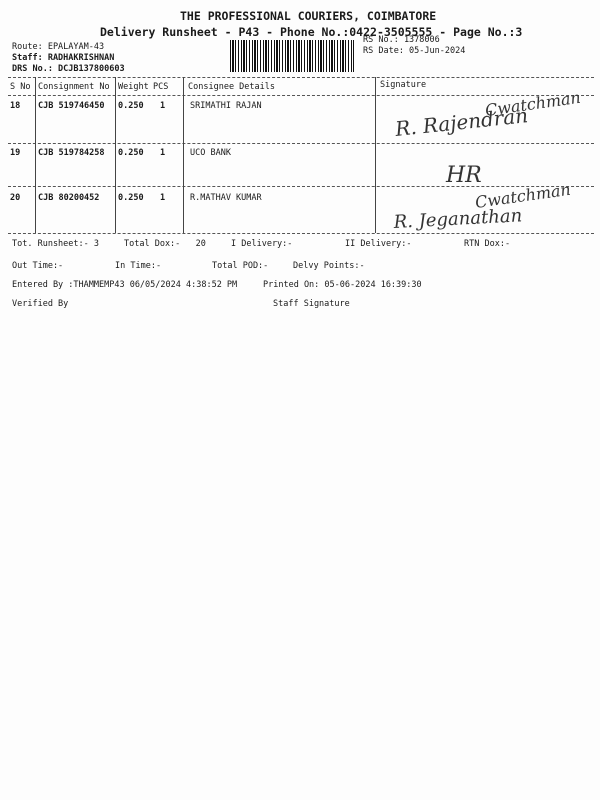 This screenshot has height=800, width=600. Describe the element at coordinates (55, 244) in the screenshot. I see `tot-runsheet: Tot. Runsheet:- 3` at that location.